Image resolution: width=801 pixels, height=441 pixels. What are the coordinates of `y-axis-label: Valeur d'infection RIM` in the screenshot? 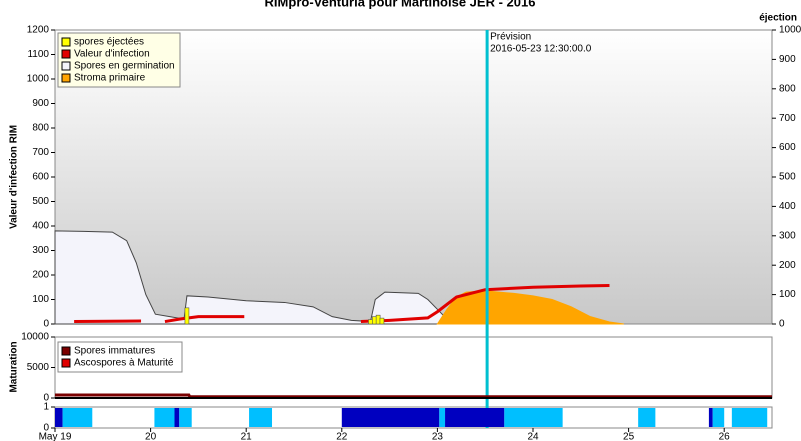 It's located at (14, 177).